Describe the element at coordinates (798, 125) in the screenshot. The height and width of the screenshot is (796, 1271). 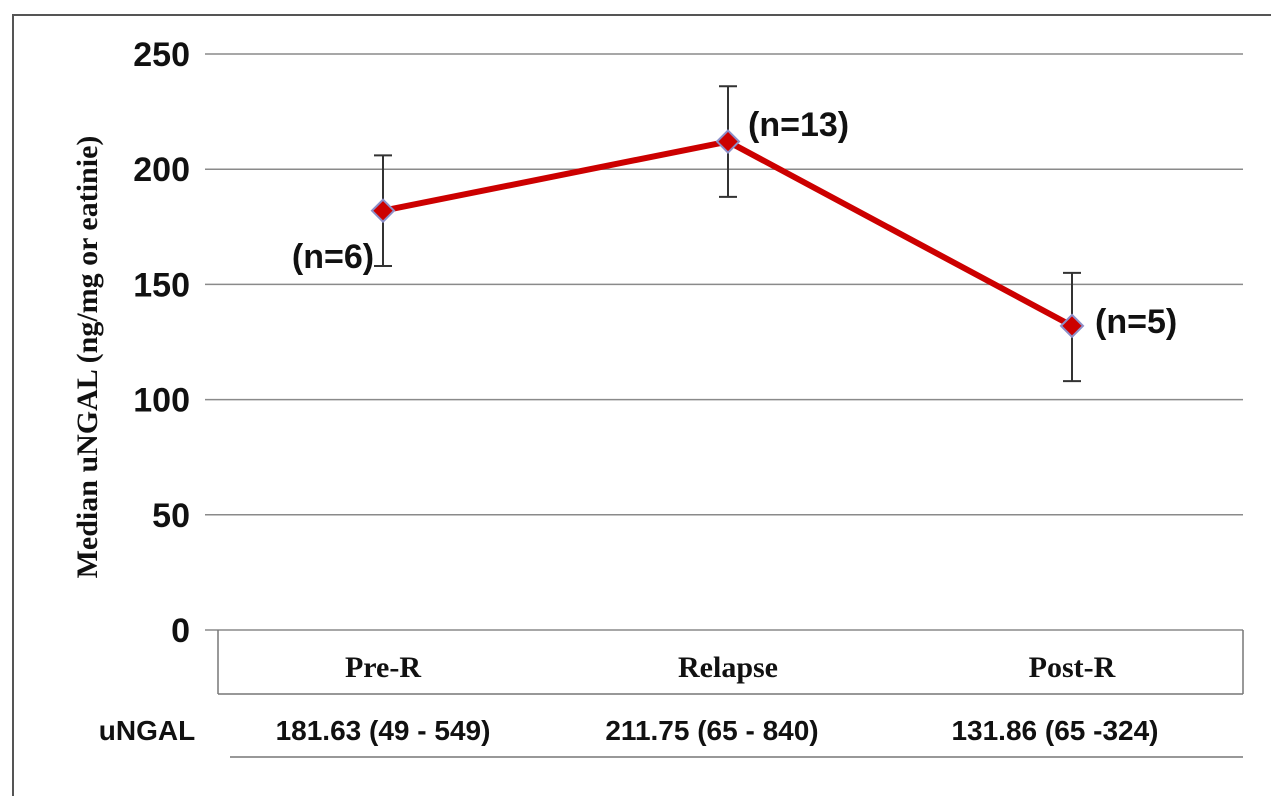
I see `n-label: (n=13)` at that location.